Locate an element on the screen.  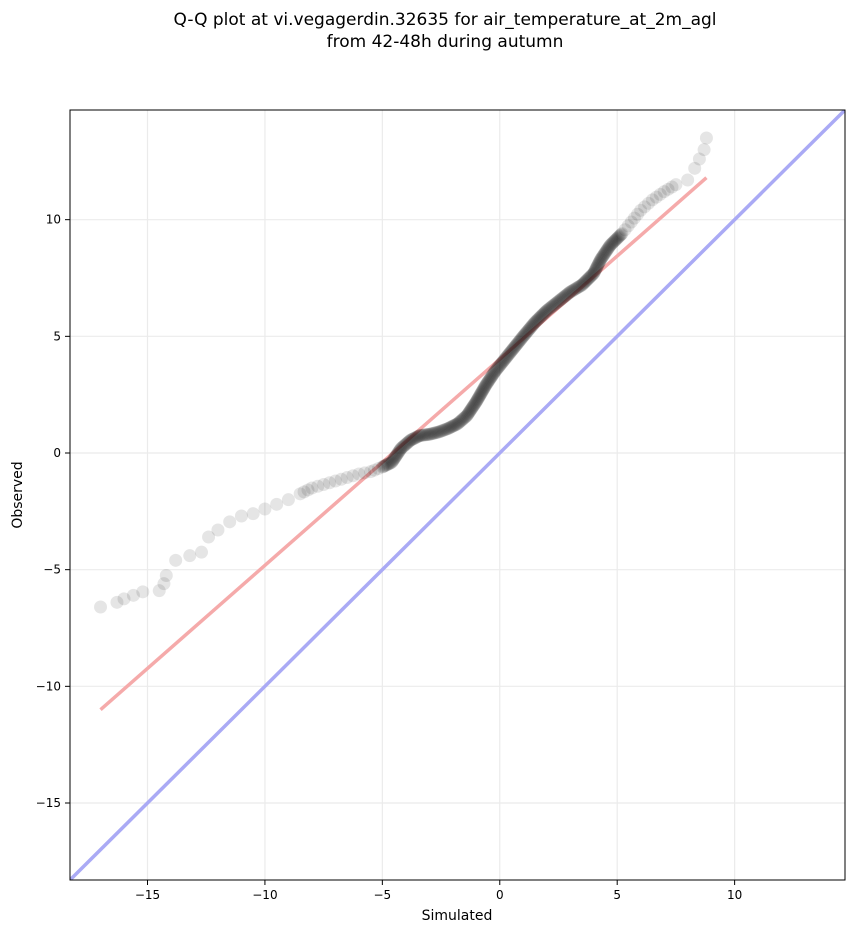
chart-title-line-2: from 42-48h during autumn is located at coordinates (445, 42).